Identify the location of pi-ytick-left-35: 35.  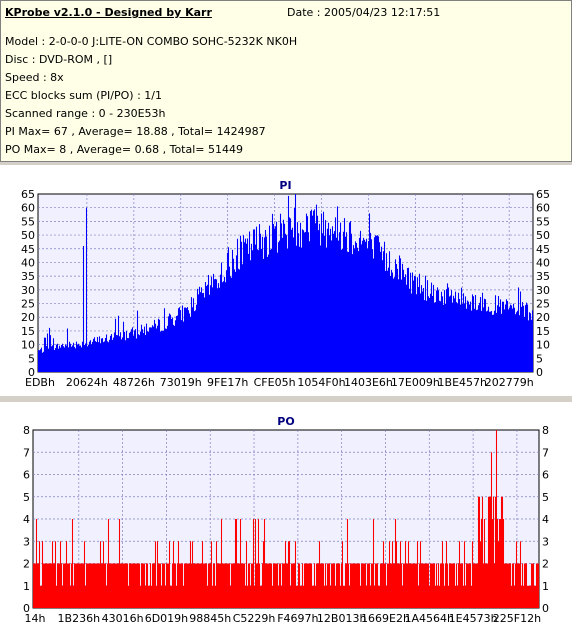
(28, 276).